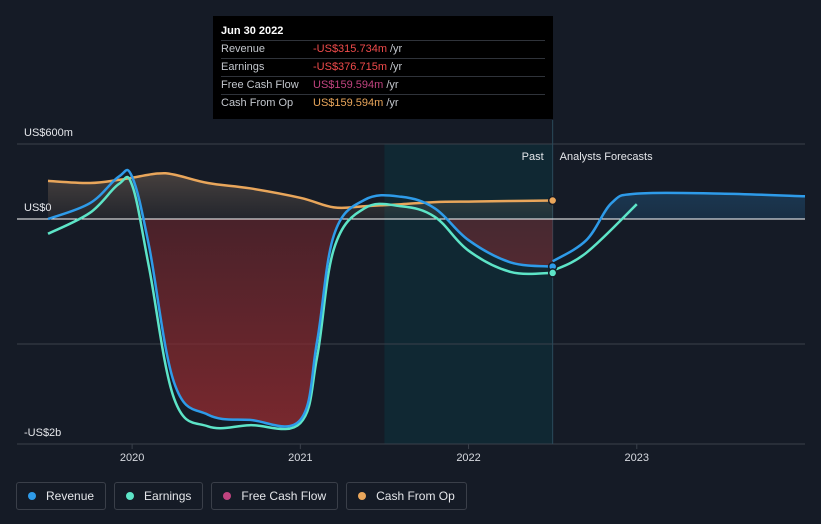 The height and width of the screenshot is (524, 821). I want to click on revenue-dot-icon, so click(32, 496).